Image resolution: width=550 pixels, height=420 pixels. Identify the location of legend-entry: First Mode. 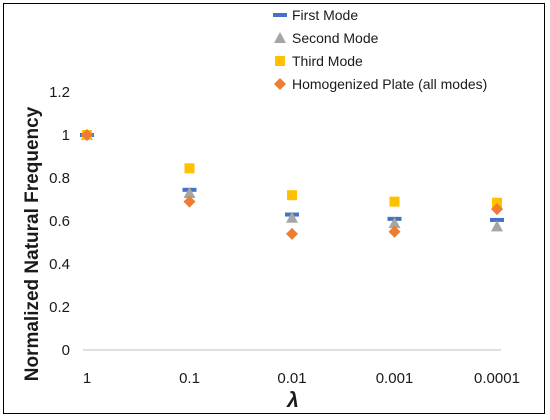
(325, 15).